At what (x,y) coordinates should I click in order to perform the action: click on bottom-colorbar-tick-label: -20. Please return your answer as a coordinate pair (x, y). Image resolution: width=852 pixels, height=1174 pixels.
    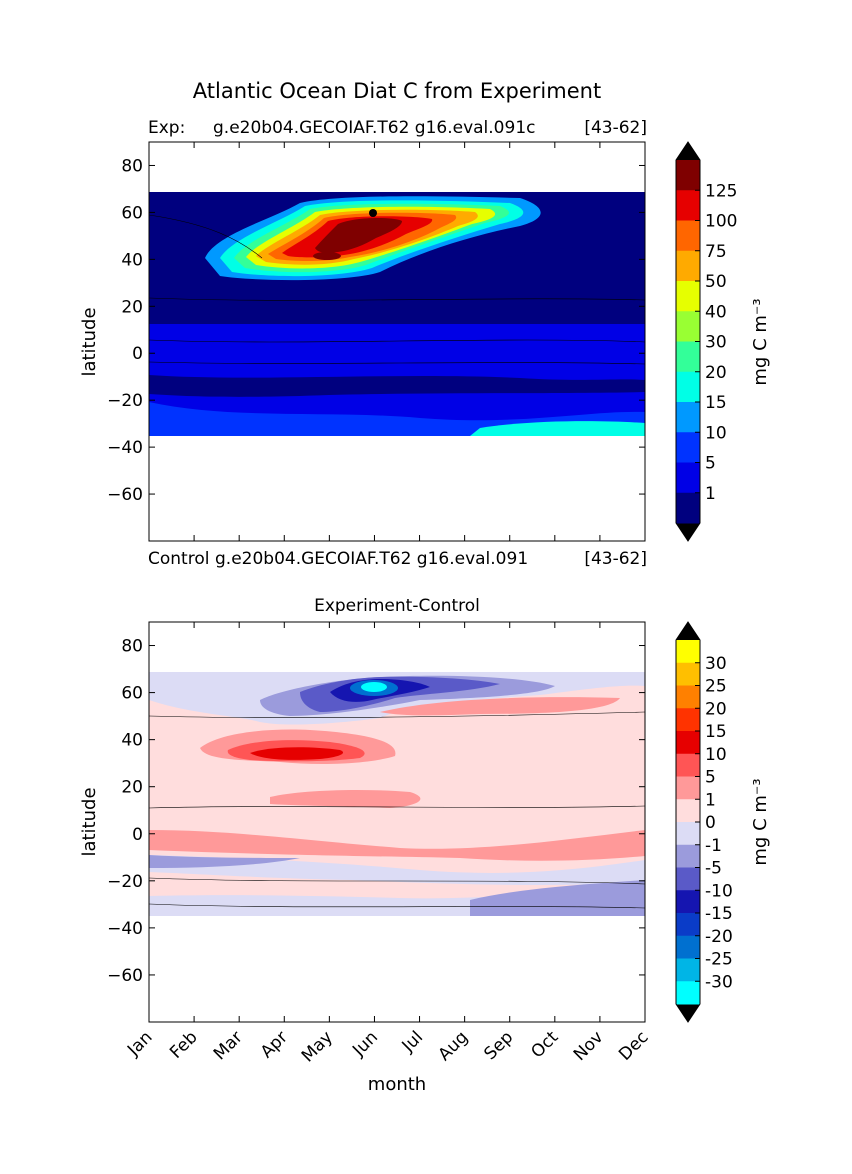
    Looking at the image, I should click on (719, 937).